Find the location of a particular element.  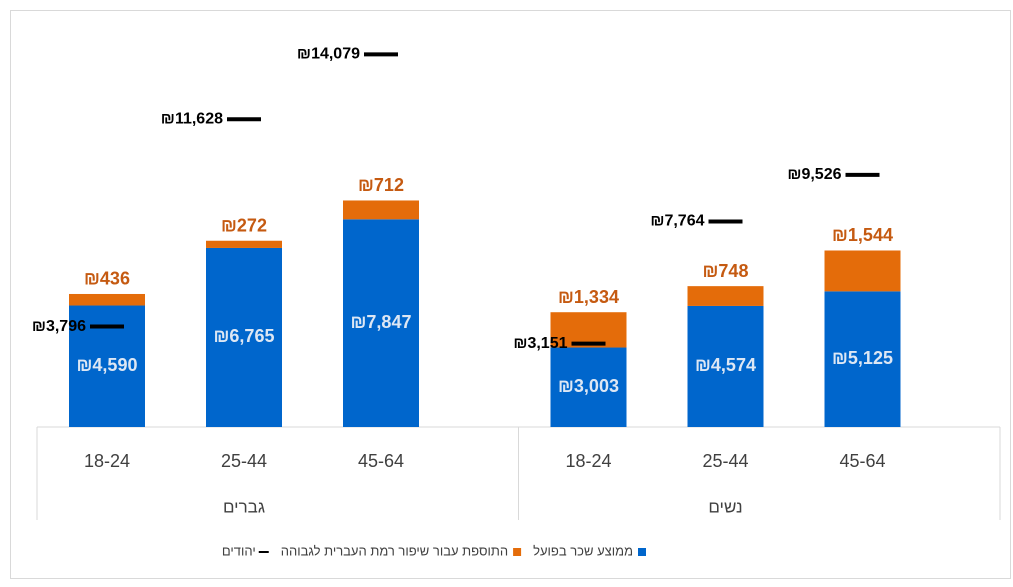

value-label: ₪9,526 is located at coordinates (814, 174).